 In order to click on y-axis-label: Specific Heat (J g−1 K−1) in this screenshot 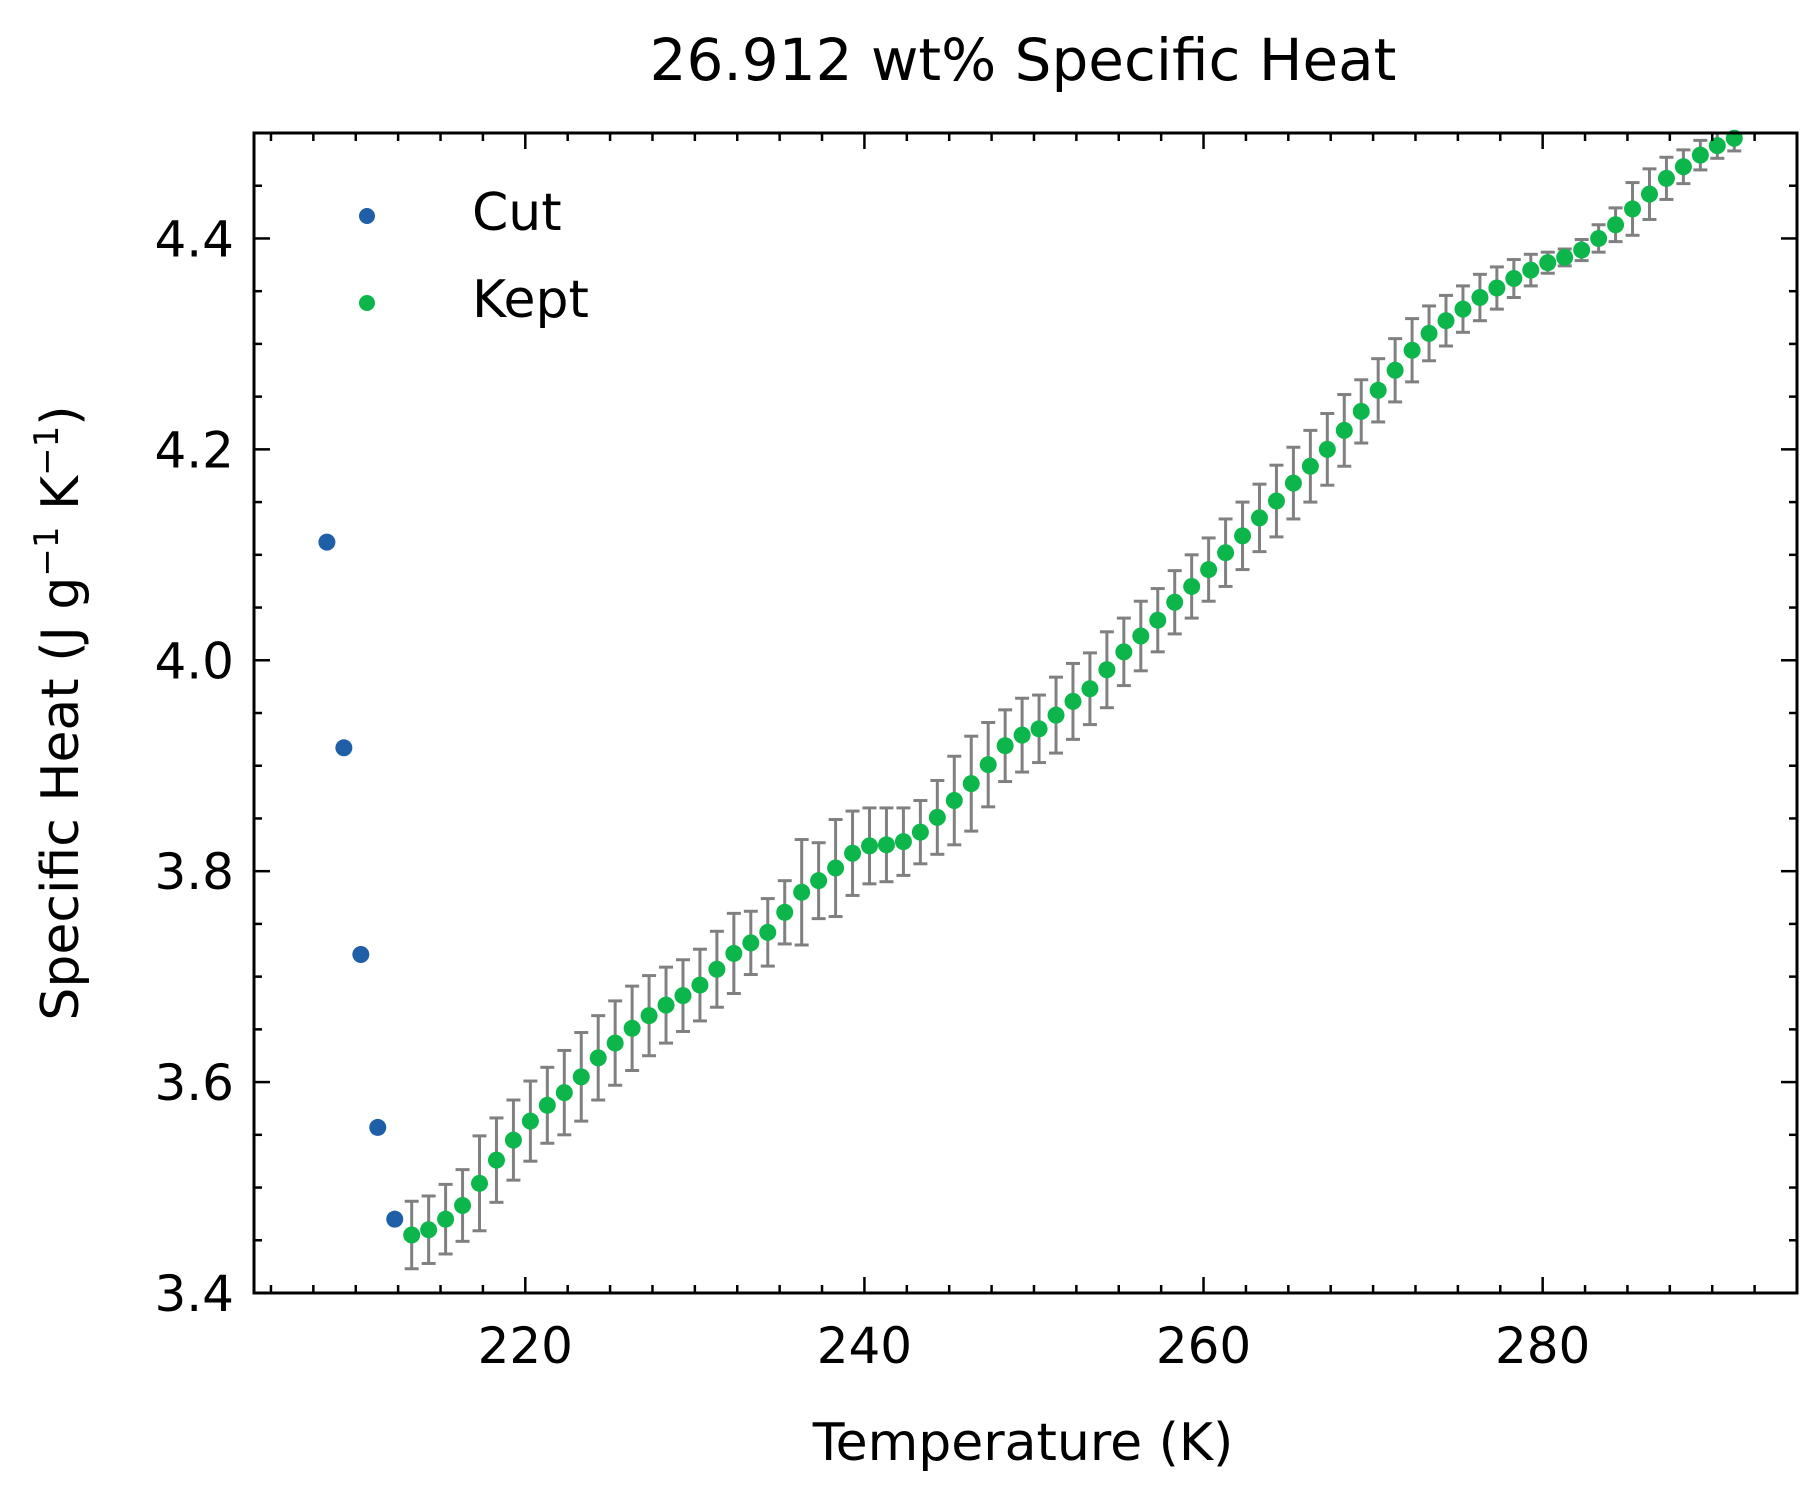, I will do `click(59, 712)`.